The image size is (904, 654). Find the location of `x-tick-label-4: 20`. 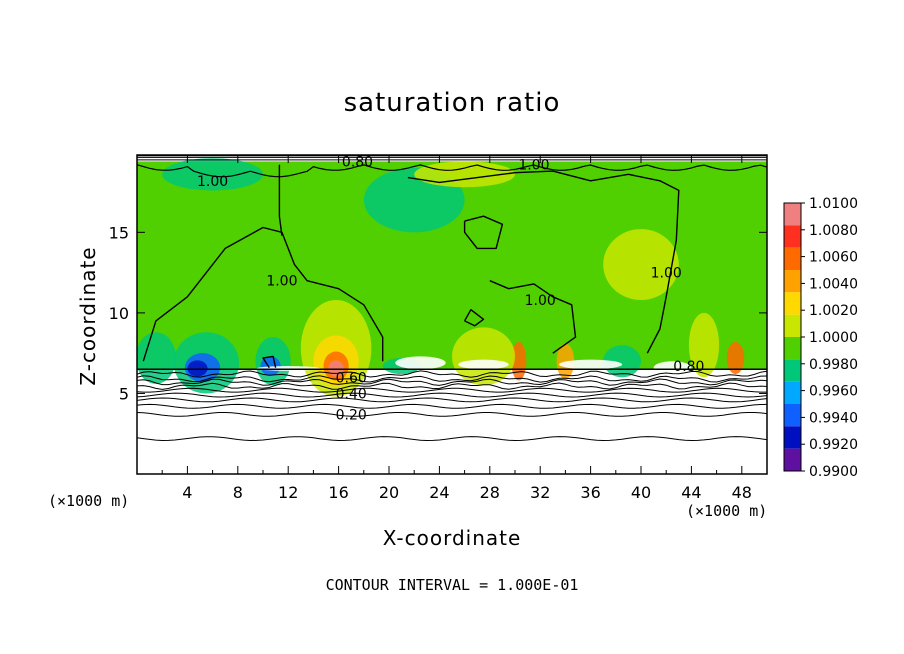

x-tick-label-4: 20 is located at coordinates (389, 492).